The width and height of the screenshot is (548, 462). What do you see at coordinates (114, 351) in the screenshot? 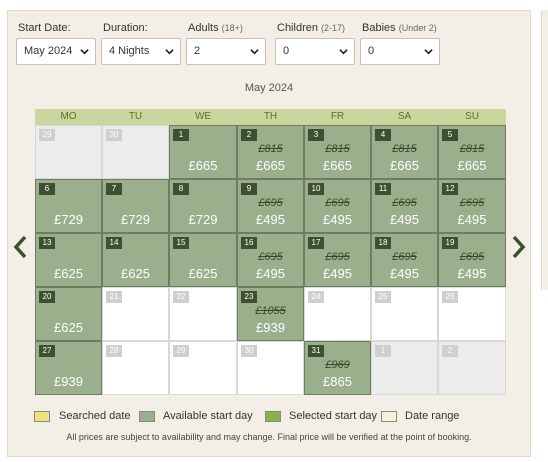
I see `day-number: 28` at bounding box center [114, 351].